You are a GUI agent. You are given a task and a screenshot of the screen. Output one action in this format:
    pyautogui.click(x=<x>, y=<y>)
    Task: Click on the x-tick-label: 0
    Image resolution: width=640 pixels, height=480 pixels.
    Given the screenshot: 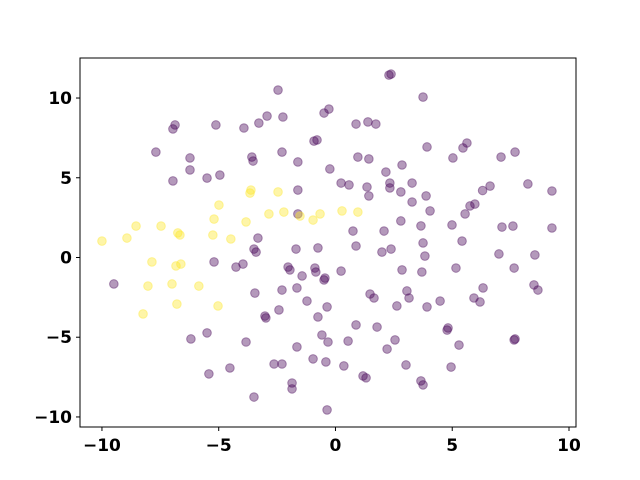 What is the action you would take?
    pyautogui.click(x=336, y=446)
    